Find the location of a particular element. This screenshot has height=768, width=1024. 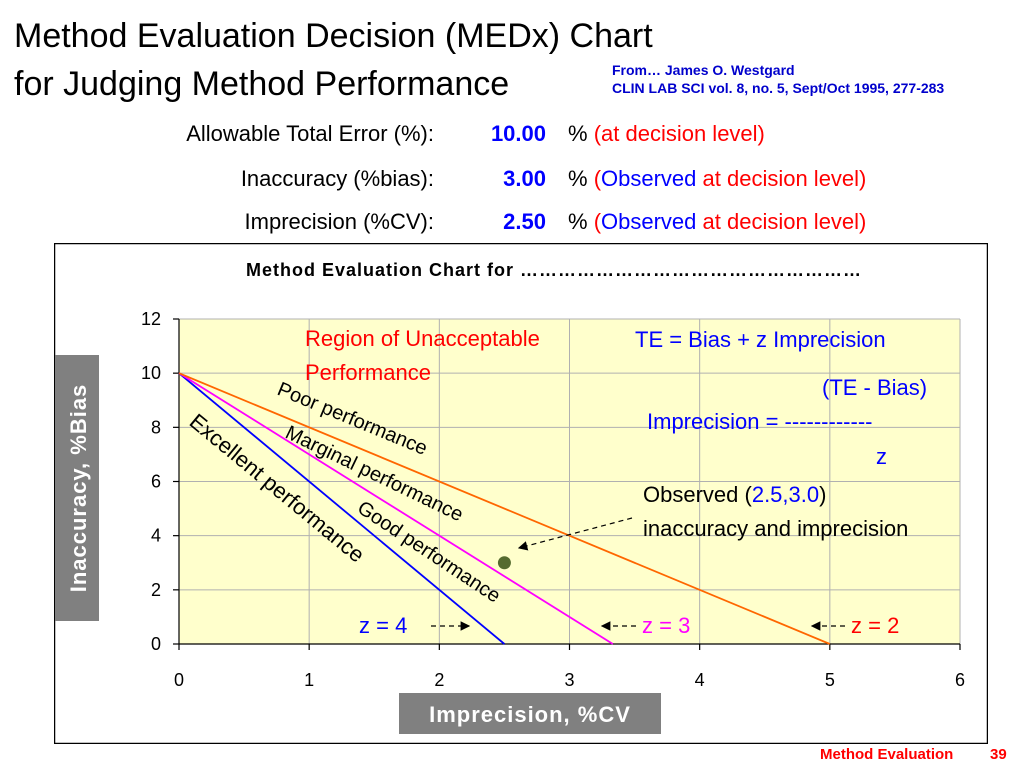

param-value-inaccuracy: 3.00 is located at coordinates (524, 178).